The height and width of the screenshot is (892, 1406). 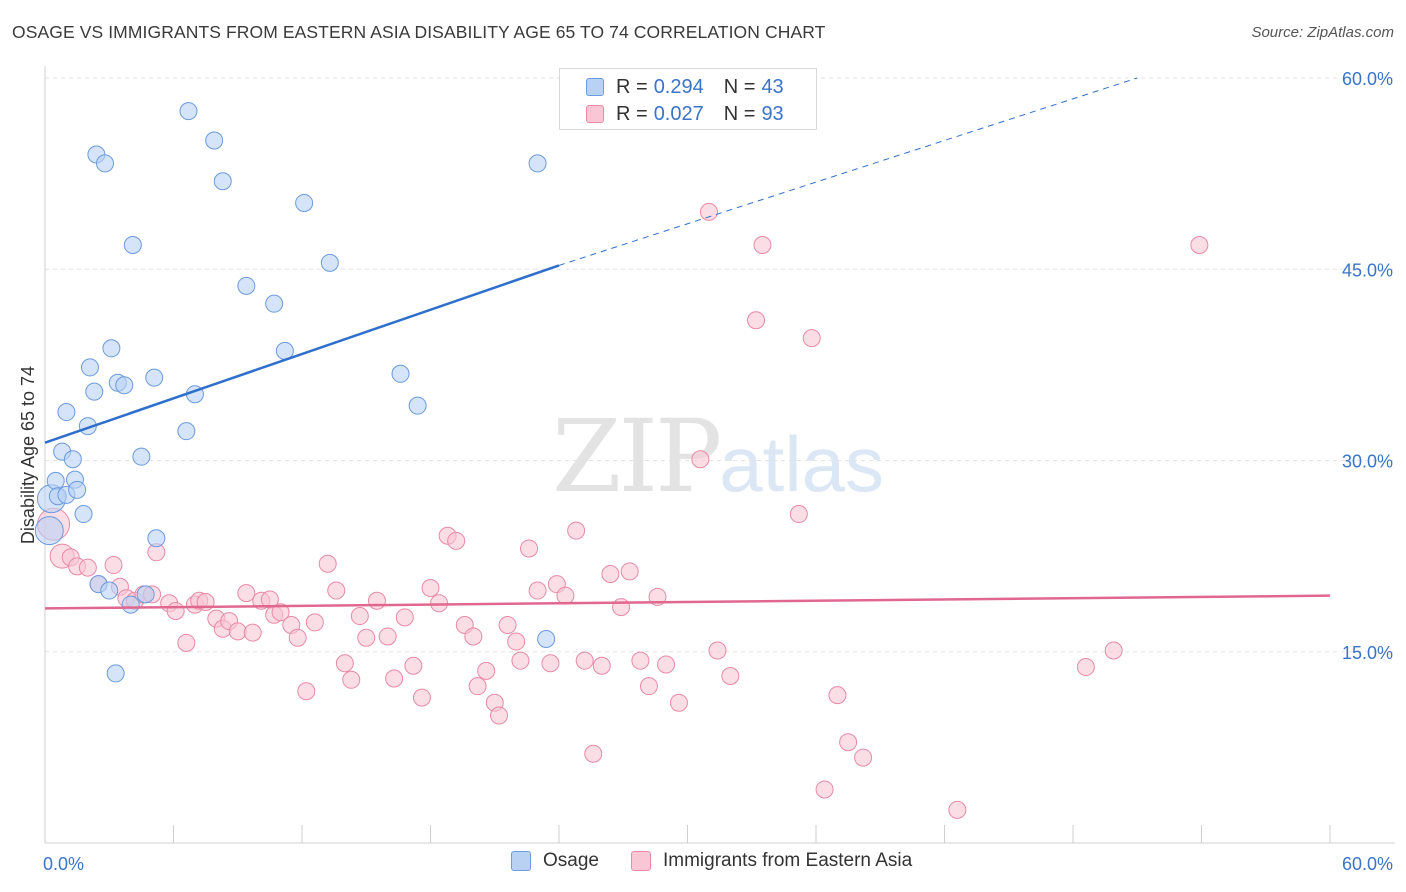 What do you see at coordinates (1367, 864) in the screenshot?
I see `x-tick-label: 60.0%` at bounding box center [1367, 864].